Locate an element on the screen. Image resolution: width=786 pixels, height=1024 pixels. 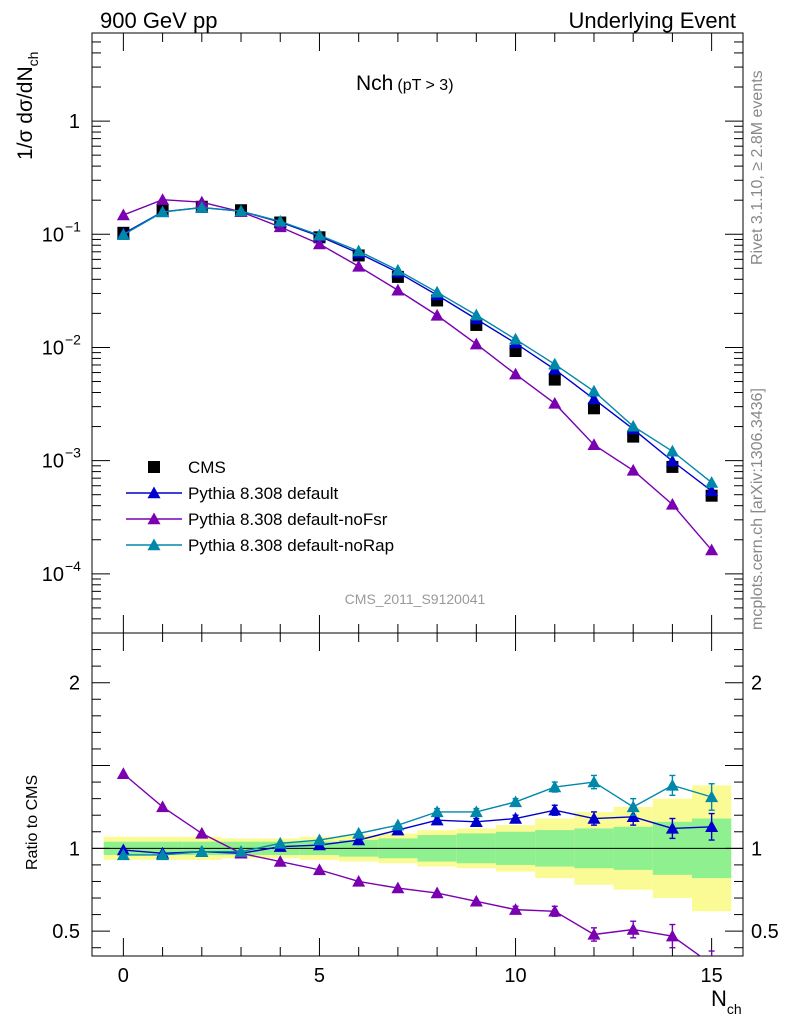
x-tick-label: 10 is located at coordinates (515, 976).